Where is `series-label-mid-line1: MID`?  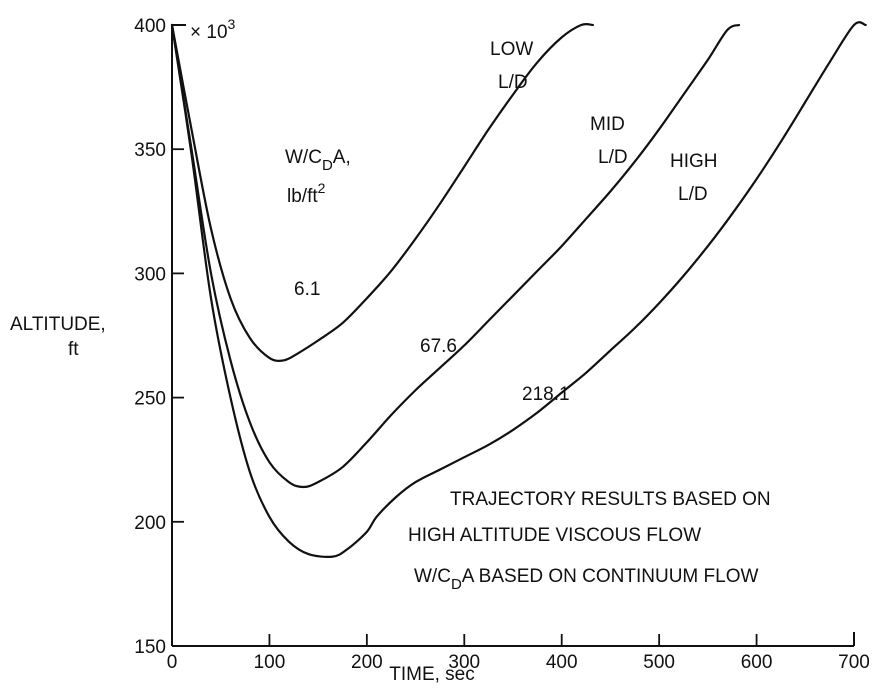
series-label-mid-line1: MID is located at coordinates (607, 124).